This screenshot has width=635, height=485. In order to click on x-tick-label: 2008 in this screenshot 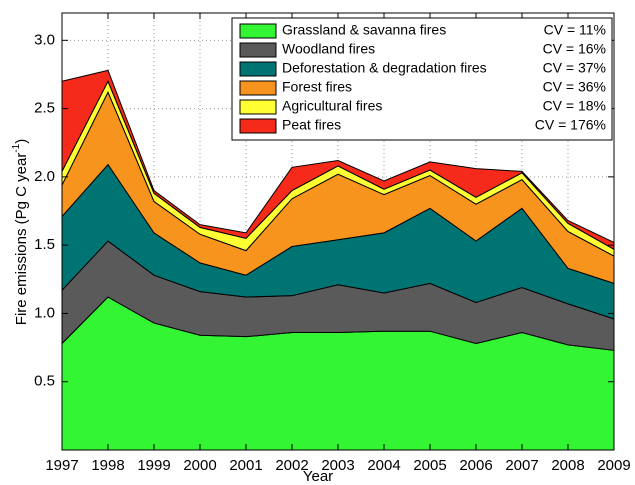, I will do `click(567, 465)`.